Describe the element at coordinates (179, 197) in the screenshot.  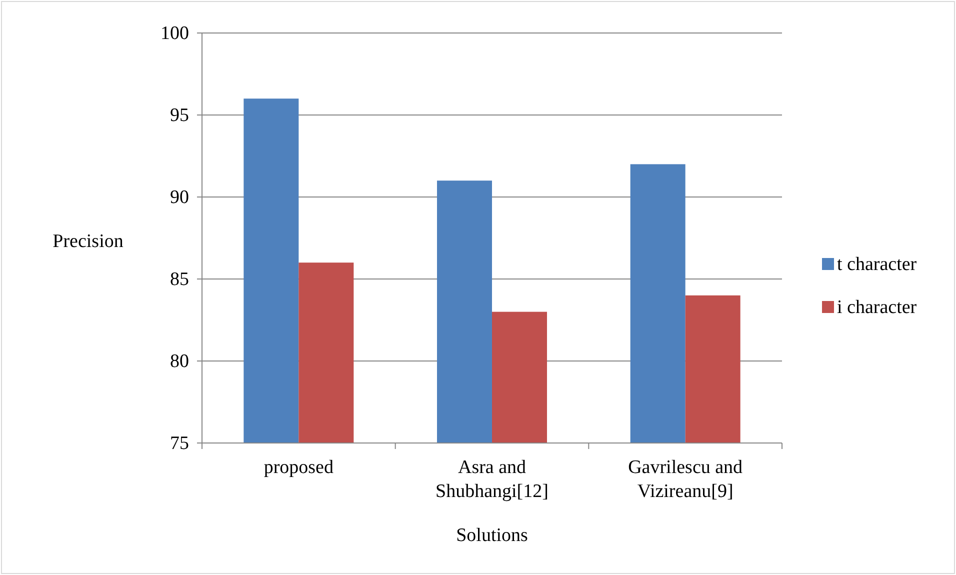
I see `y-tick-label: 90` at that location.